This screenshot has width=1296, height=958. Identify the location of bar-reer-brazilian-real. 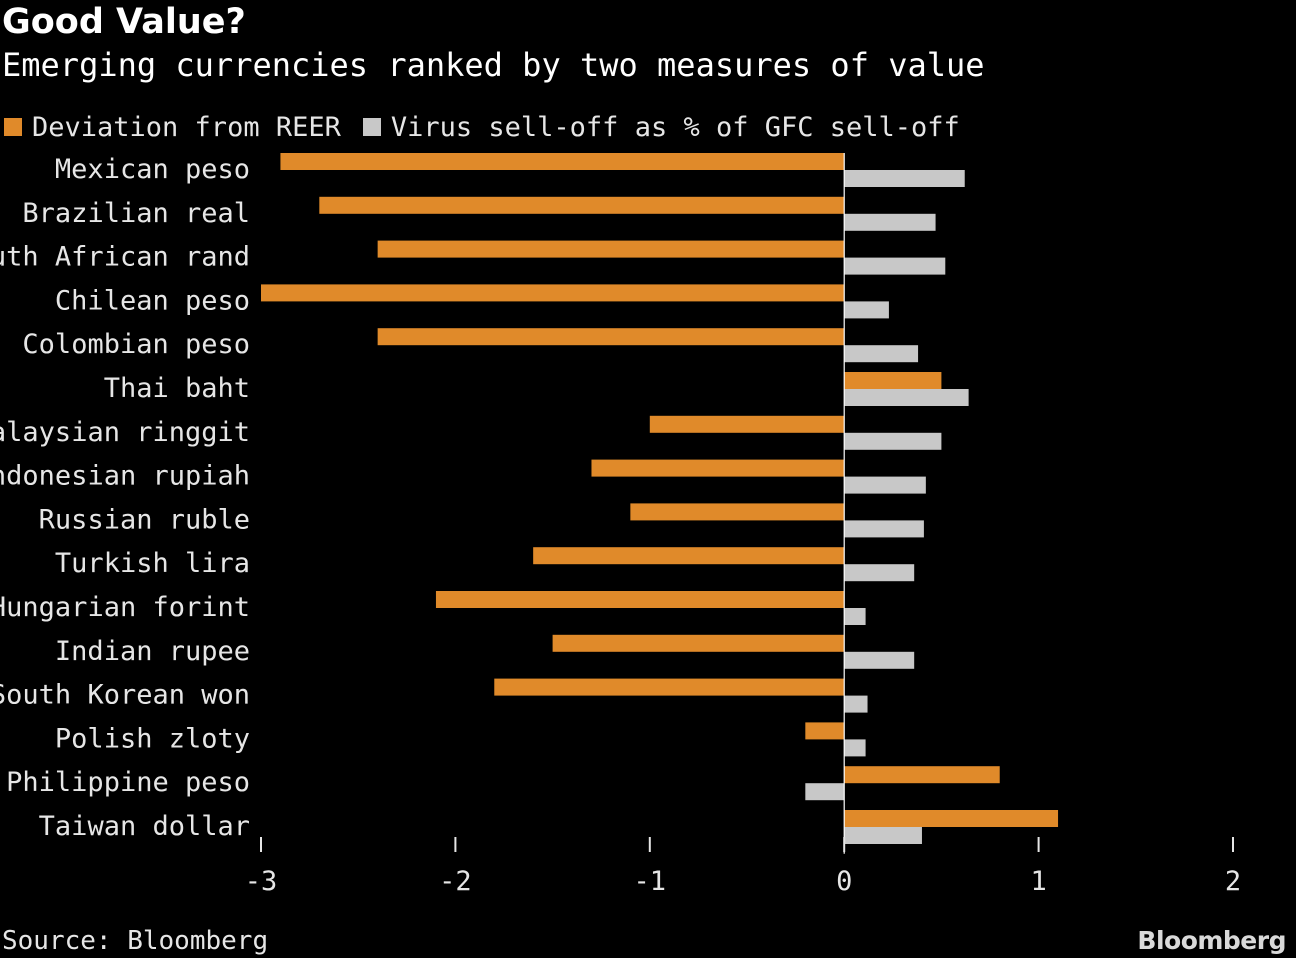
(582, 205).